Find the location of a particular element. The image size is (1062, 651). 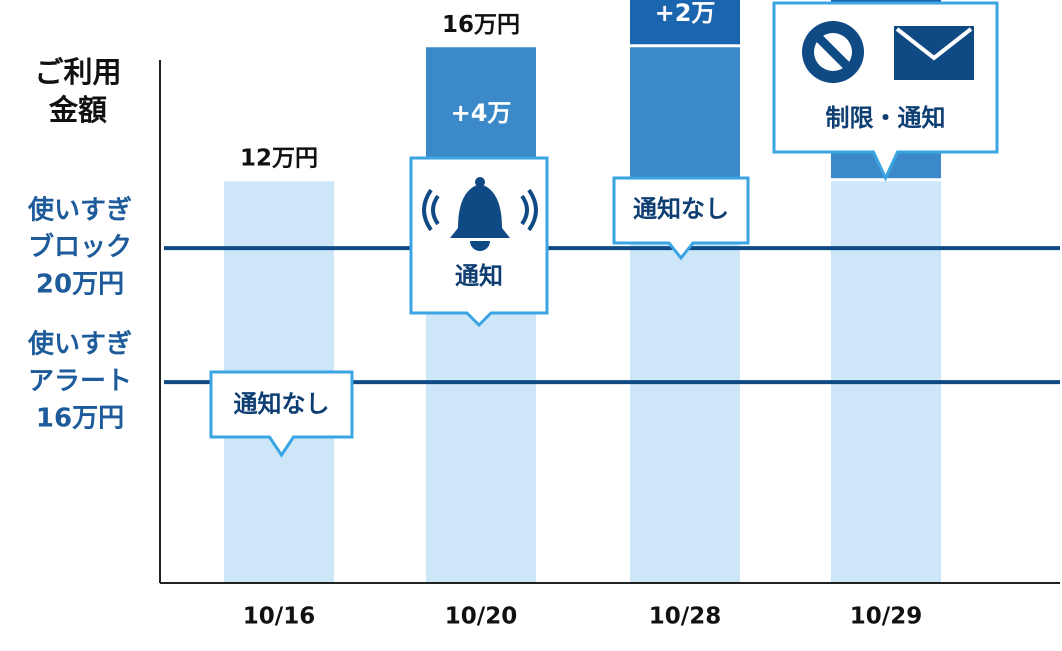

x-tick-label: 10/29 is located at coordinates (886, 617).